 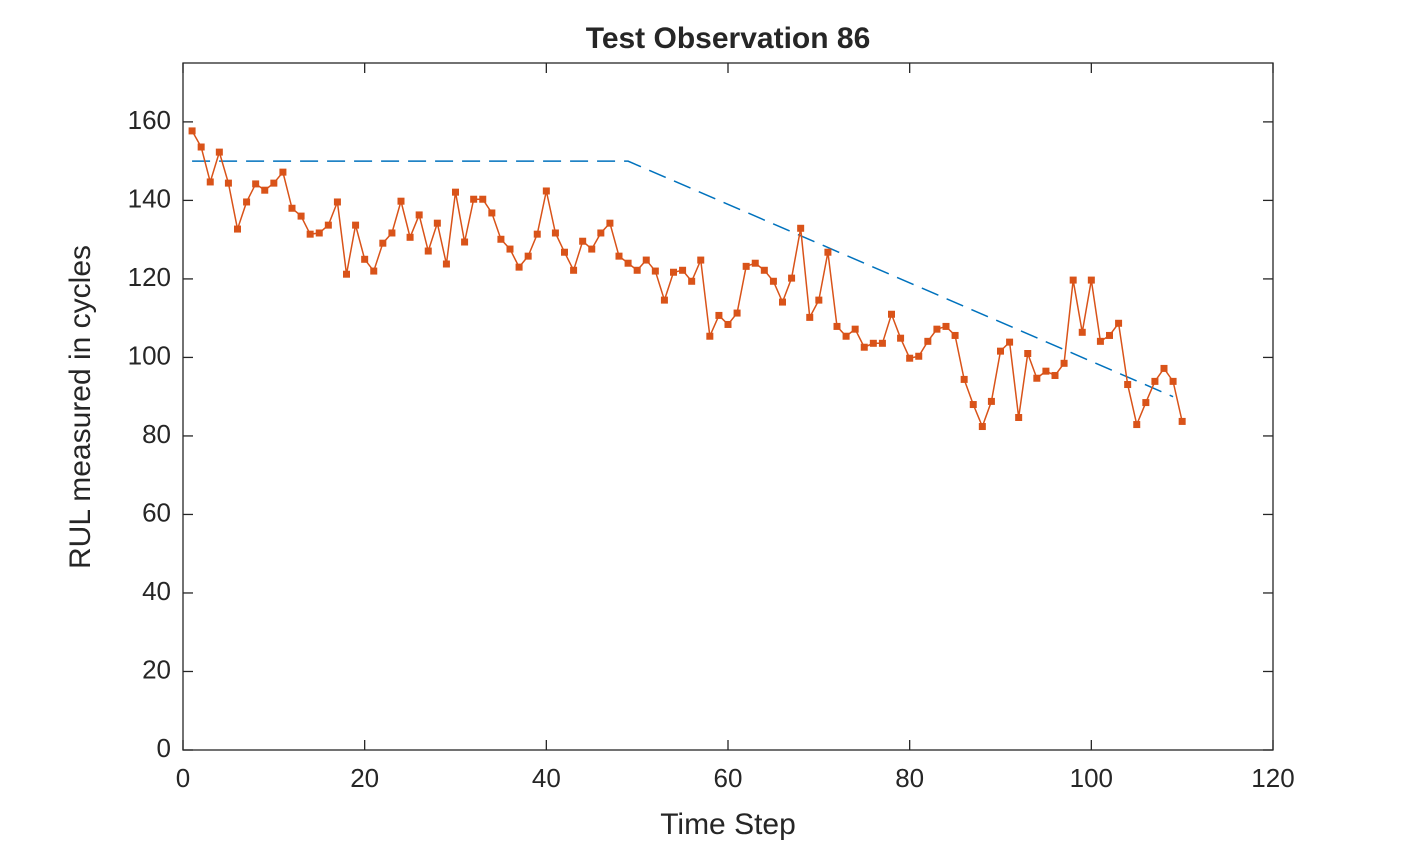 I want to click on y-tick-label: 100, so click(x=149, y=355).